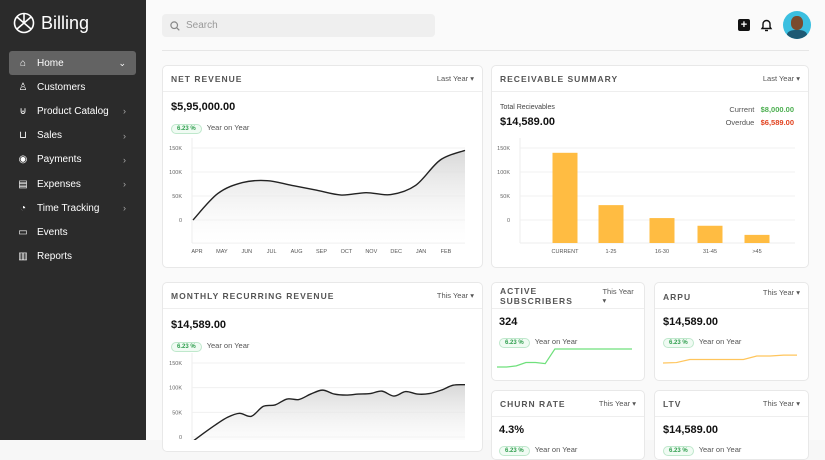 The width and height of the screenshot is (825, 460). I want to click on basket-icon: ⊎, so click(23, 111).